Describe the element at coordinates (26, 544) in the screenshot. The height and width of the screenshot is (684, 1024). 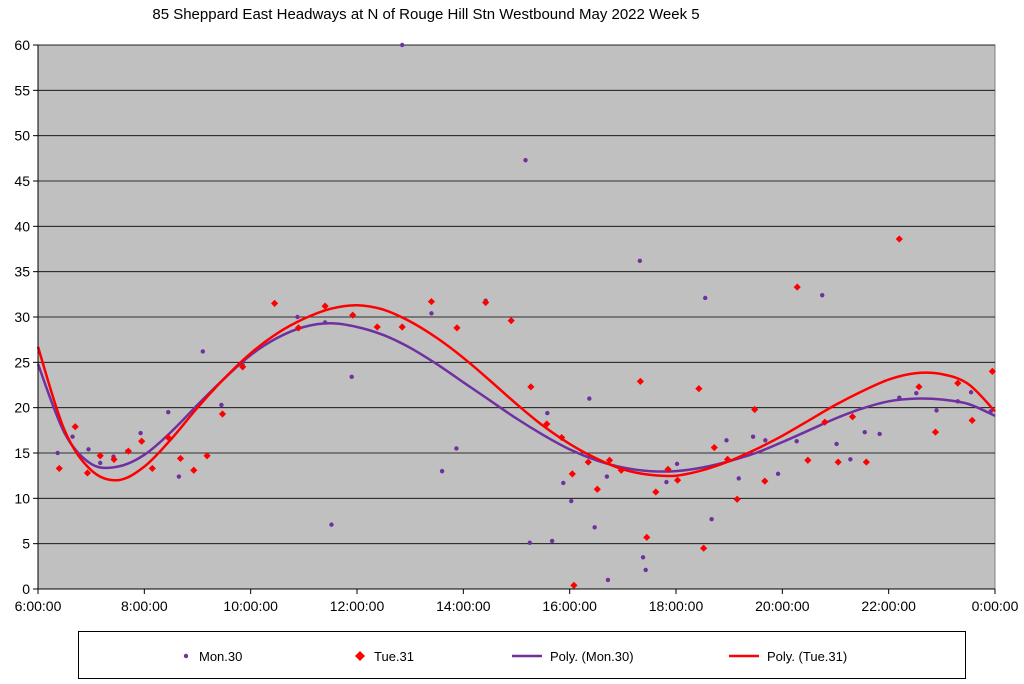
I see `y-tick-label: 5` at that location.